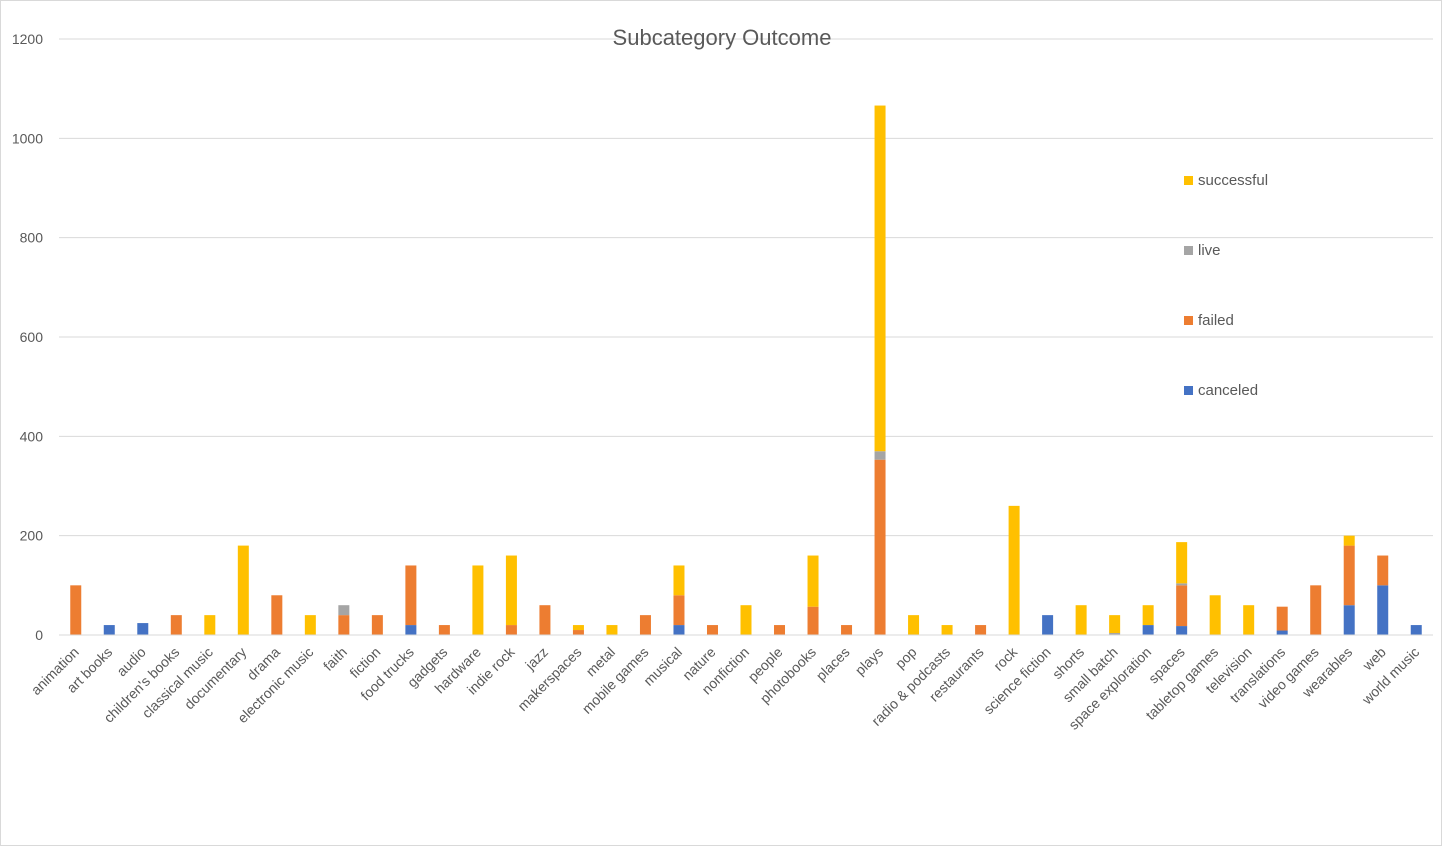 Image resolution: width=1442 pixels, height=847 pixels. I want to click on legend: successful live failed canceled, so click(1226, 285).